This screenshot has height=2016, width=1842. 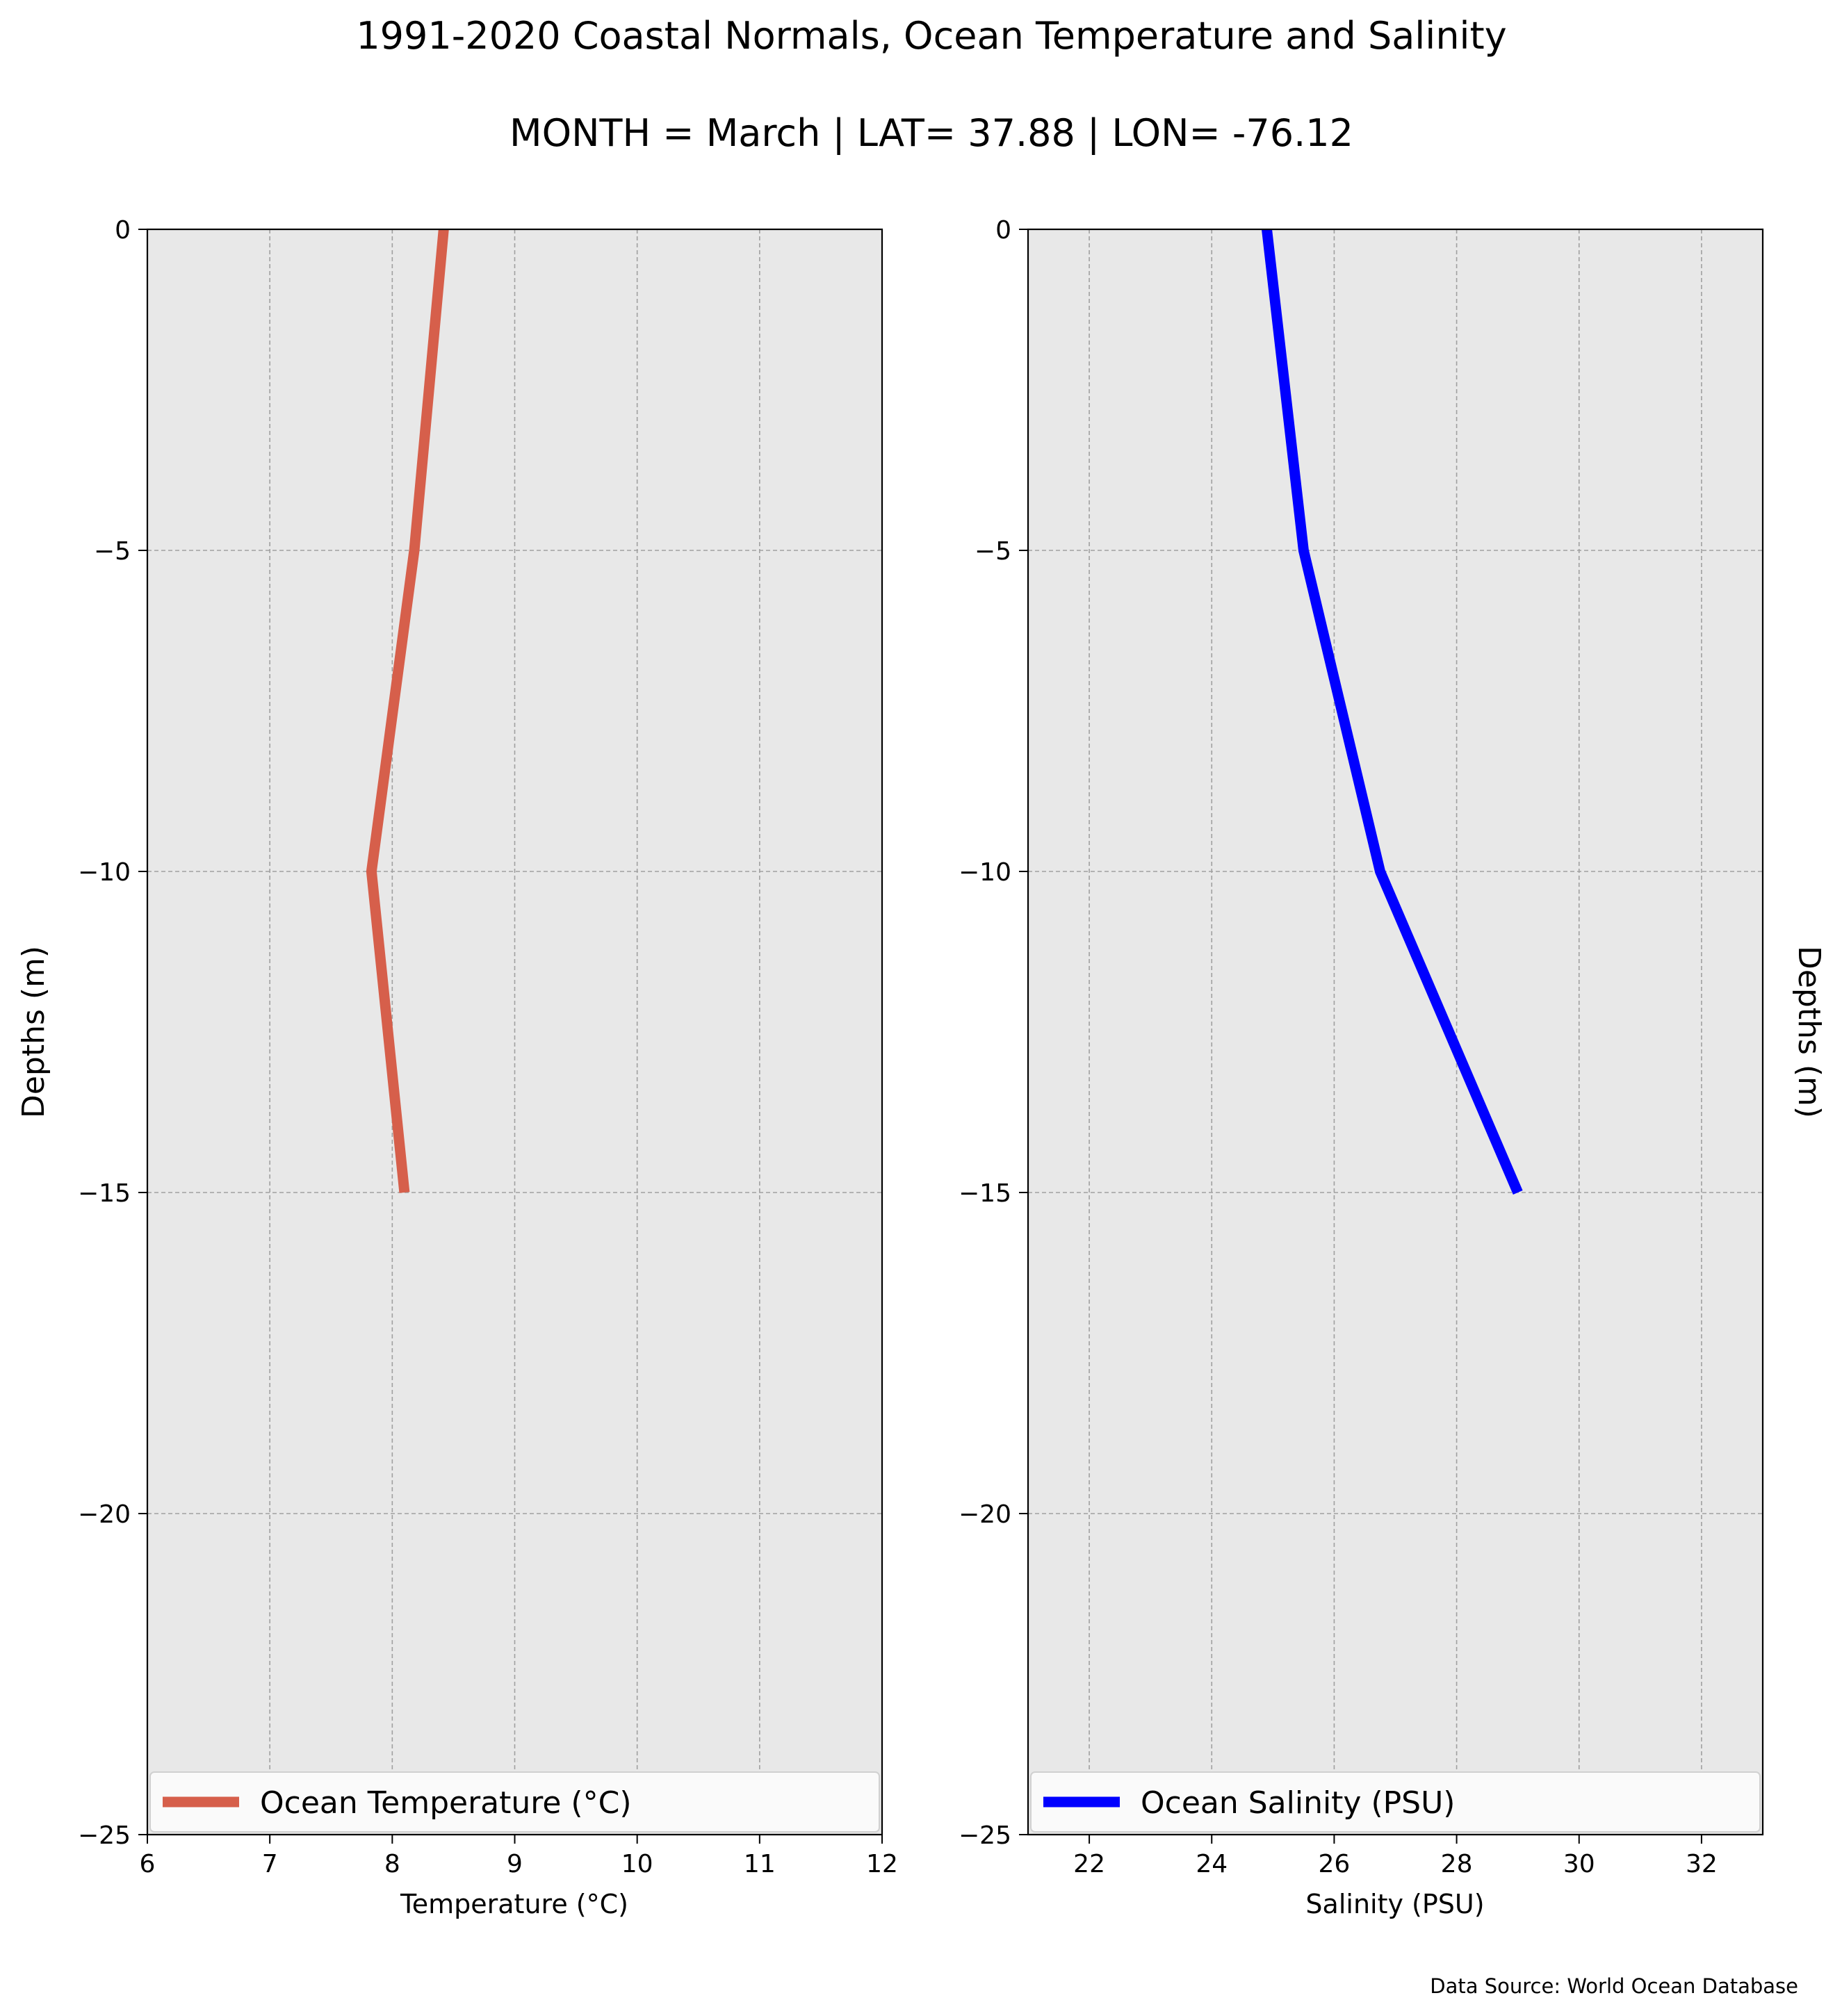 I want to click on x-tick-label: 11, so click(x=760, y=1864).